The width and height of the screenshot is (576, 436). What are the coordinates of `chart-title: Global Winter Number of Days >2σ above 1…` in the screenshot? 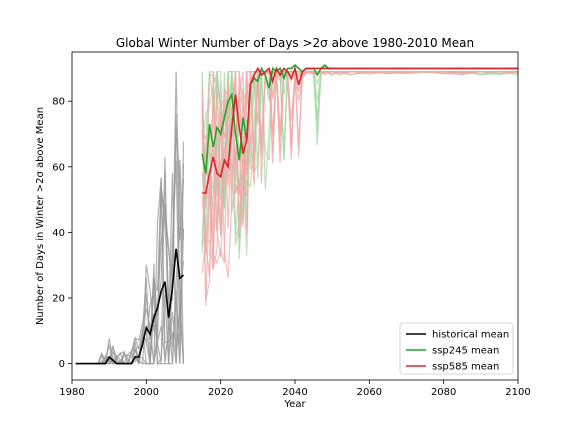 It's located at (295, 43).